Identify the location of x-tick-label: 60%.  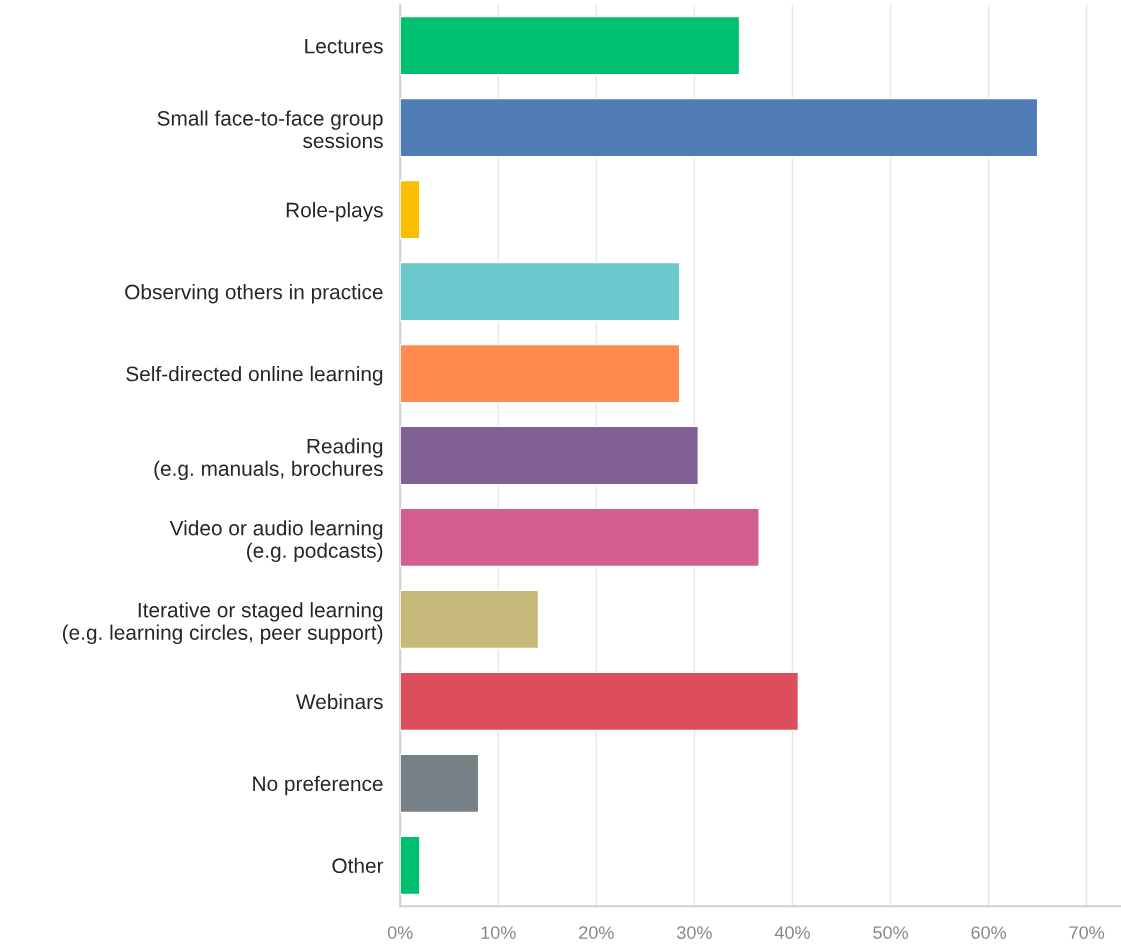
(989, 932).